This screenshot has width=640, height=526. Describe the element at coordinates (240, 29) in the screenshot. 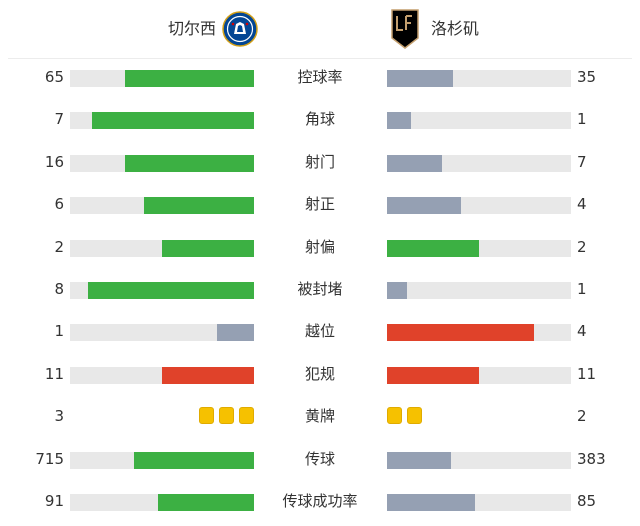

I see `chelsea-crest-icon` at that location.